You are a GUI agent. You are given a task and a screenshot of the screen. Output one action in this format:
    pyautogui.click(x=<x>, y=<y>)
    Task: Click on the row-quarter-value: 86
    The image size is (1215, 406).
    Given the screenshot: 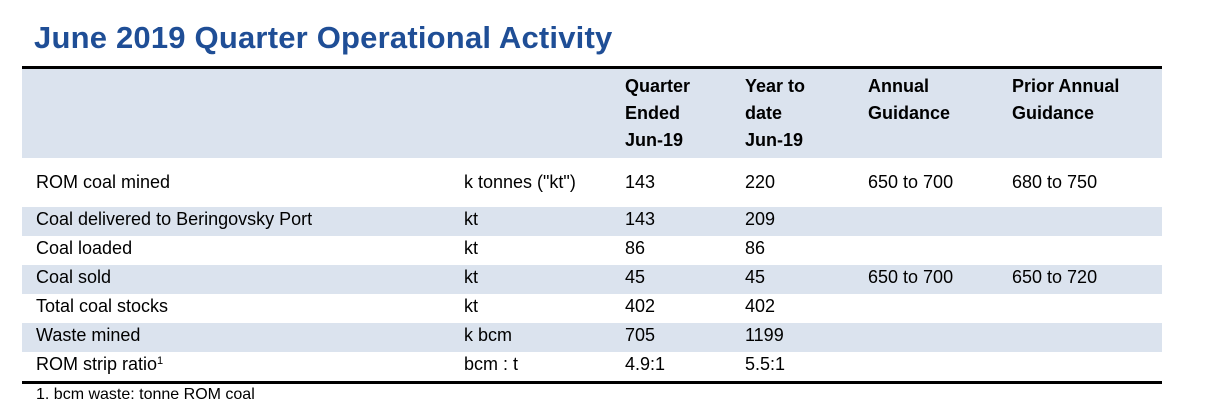 What is the action you would take?
    pyautogui.click(x=635, y=248)
    